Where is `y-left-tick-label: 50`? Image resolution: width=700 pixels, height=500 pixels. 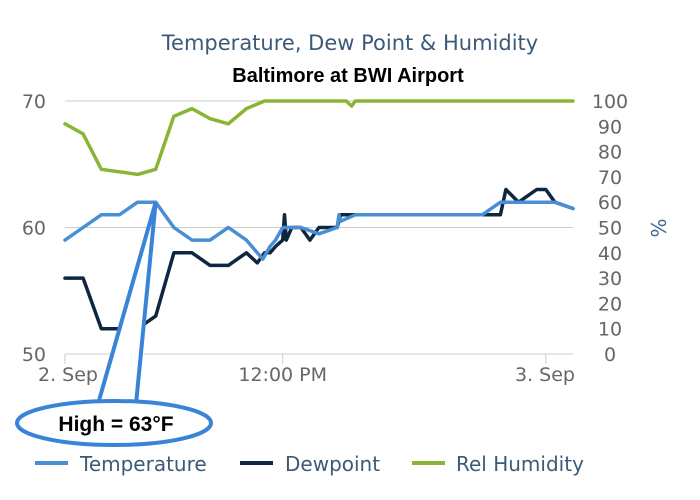 y-left-tick-label: 50 is located at coordinates (34, 355).